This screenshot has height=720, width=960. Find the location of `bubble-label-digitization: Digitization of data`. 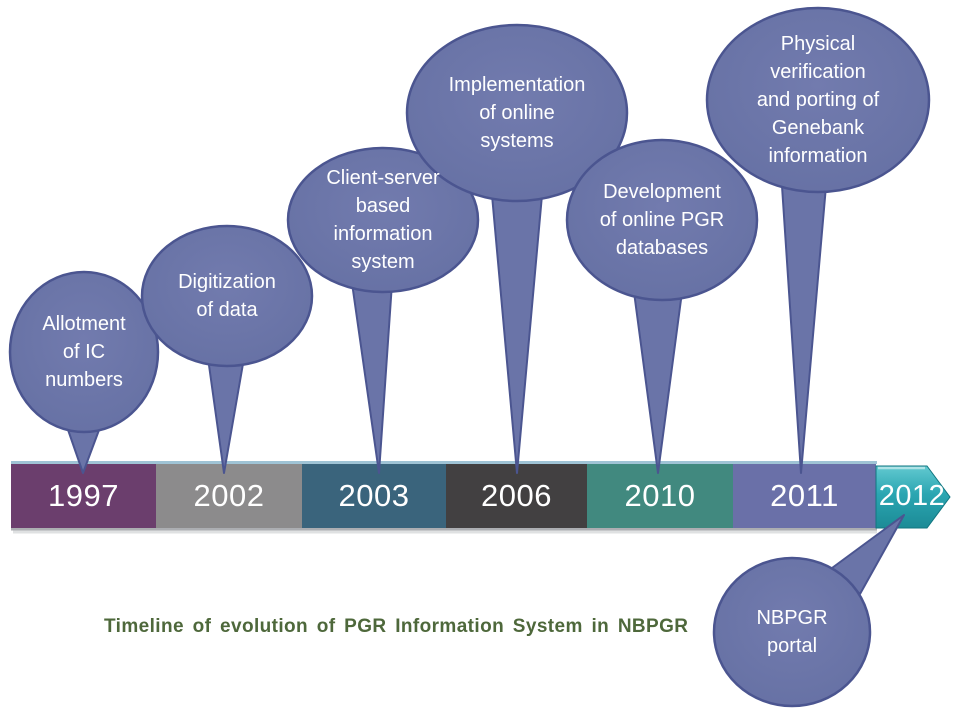

bubble-label-digitization: Digitization of data is located at coordinates (227, 296).